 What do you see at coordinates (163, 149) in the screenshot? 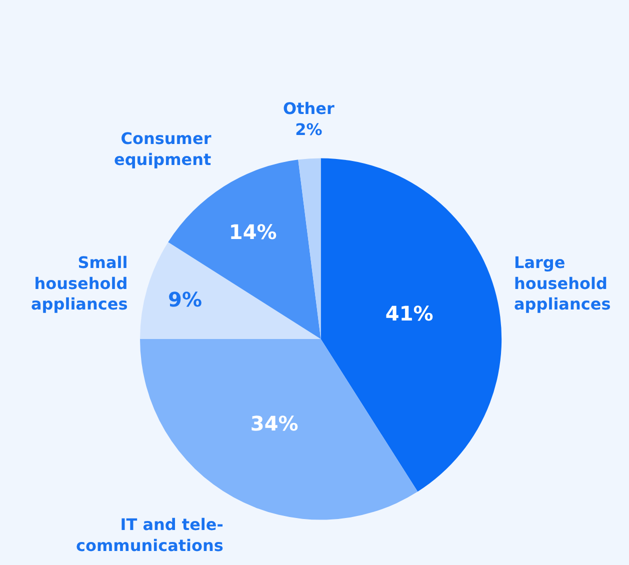
I see `slice-label: Consumer equipment` at bounding box center [163, 149].